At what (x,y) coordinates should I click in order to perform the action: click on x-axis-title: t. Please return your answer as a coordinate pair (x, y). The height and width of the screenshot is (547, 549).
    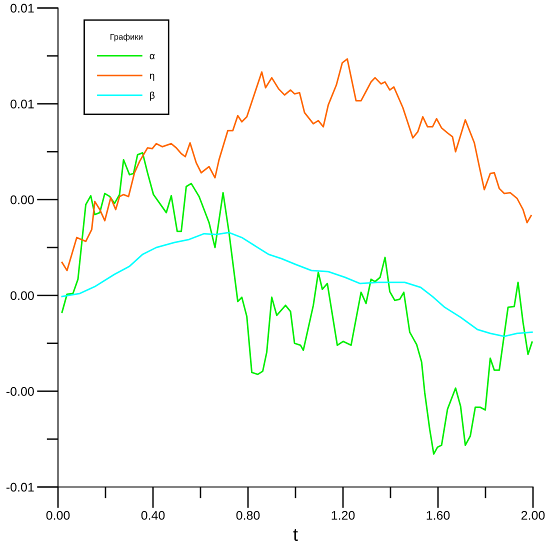
    Looking at the image, I should click on (295, 535).